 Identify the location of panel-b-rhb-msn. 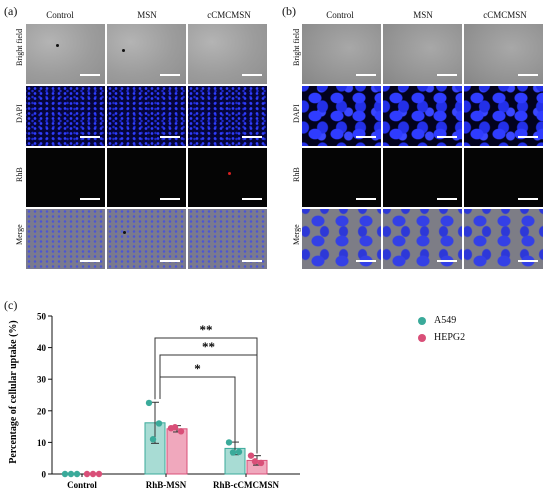
(422, 177).